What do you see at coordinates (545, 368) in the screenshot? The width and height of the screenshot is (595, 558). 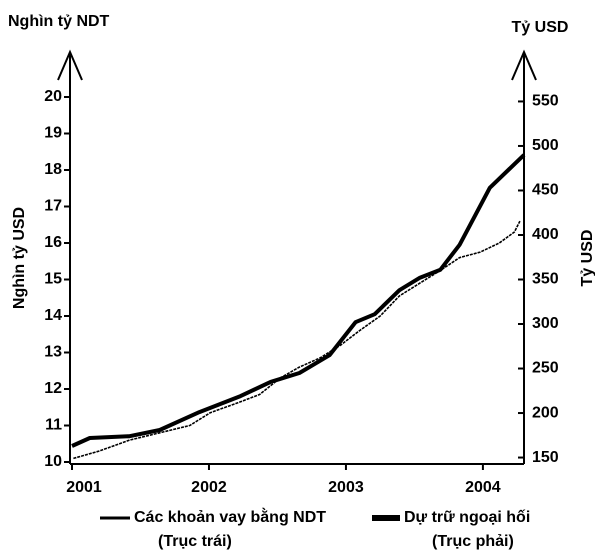 I see `y2-tick-label: 250` at bounding box center [545, 368].